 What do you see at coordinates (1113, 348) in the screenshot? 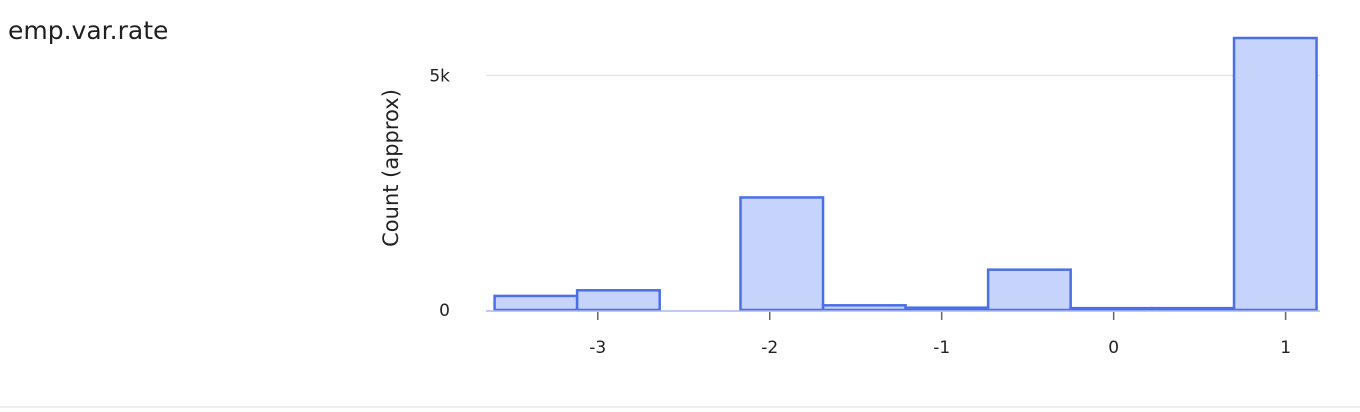
I see `x-tick-label: 0` at bounding box center [1113, 348].